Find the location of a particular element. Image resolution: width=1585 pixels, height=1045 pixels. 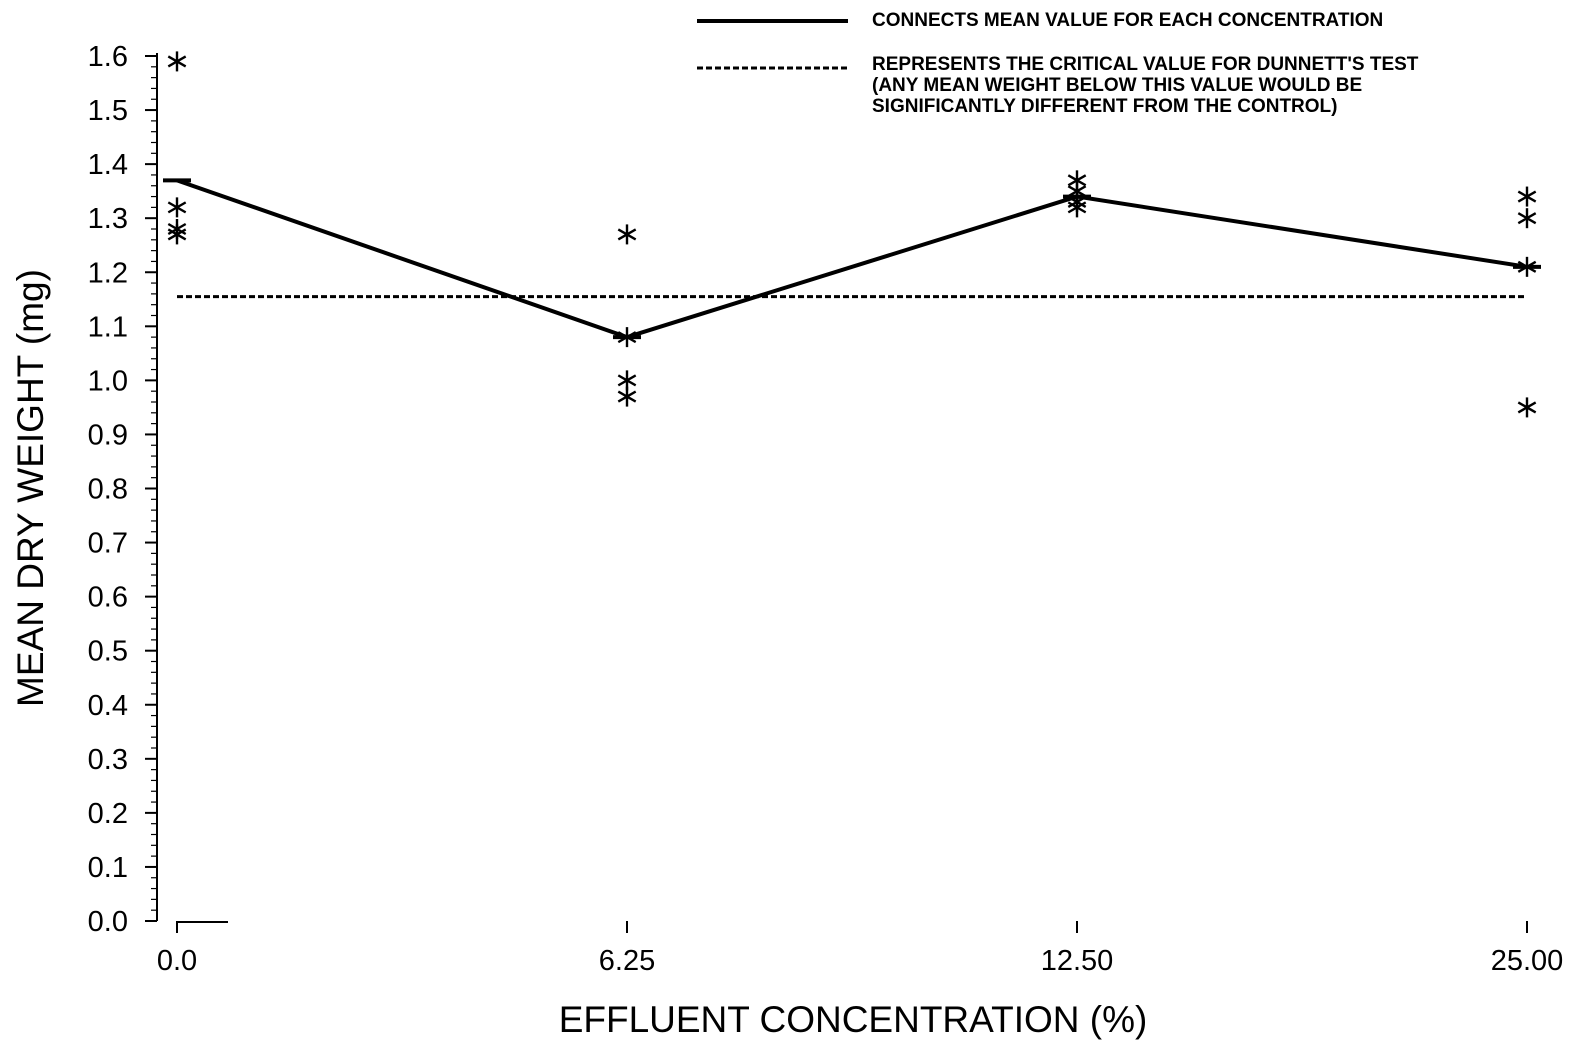

y-tick-label: 1.6 is located at coordinates (108, 57).